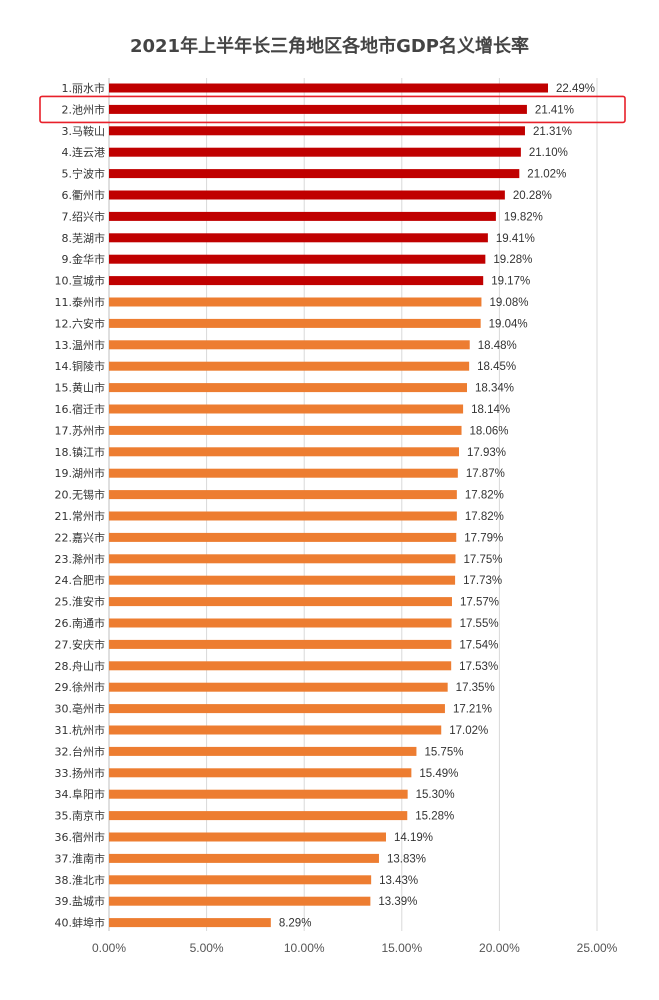 The width and height of the screenshot is (659, 1000). What do you see at coordinates (406, 859) in the screenshot?
I see `value-label: 13.83%` at bounding box center [406, 859].